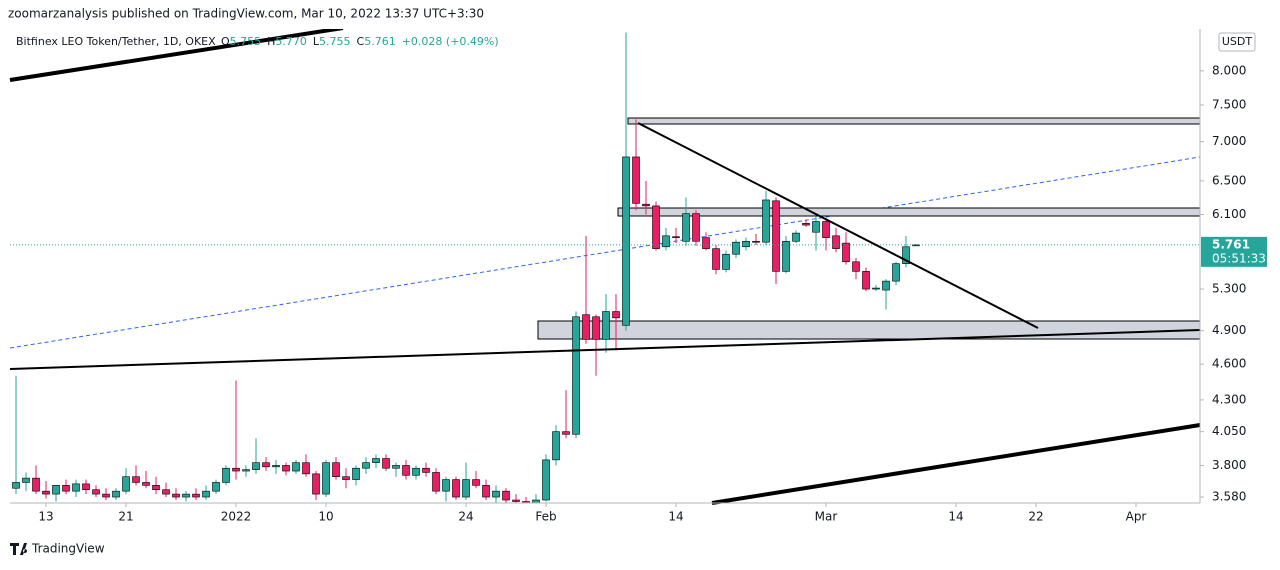 The image size is (1280, 570). I want to click on x-tick-label: 21, so click(125, 517).